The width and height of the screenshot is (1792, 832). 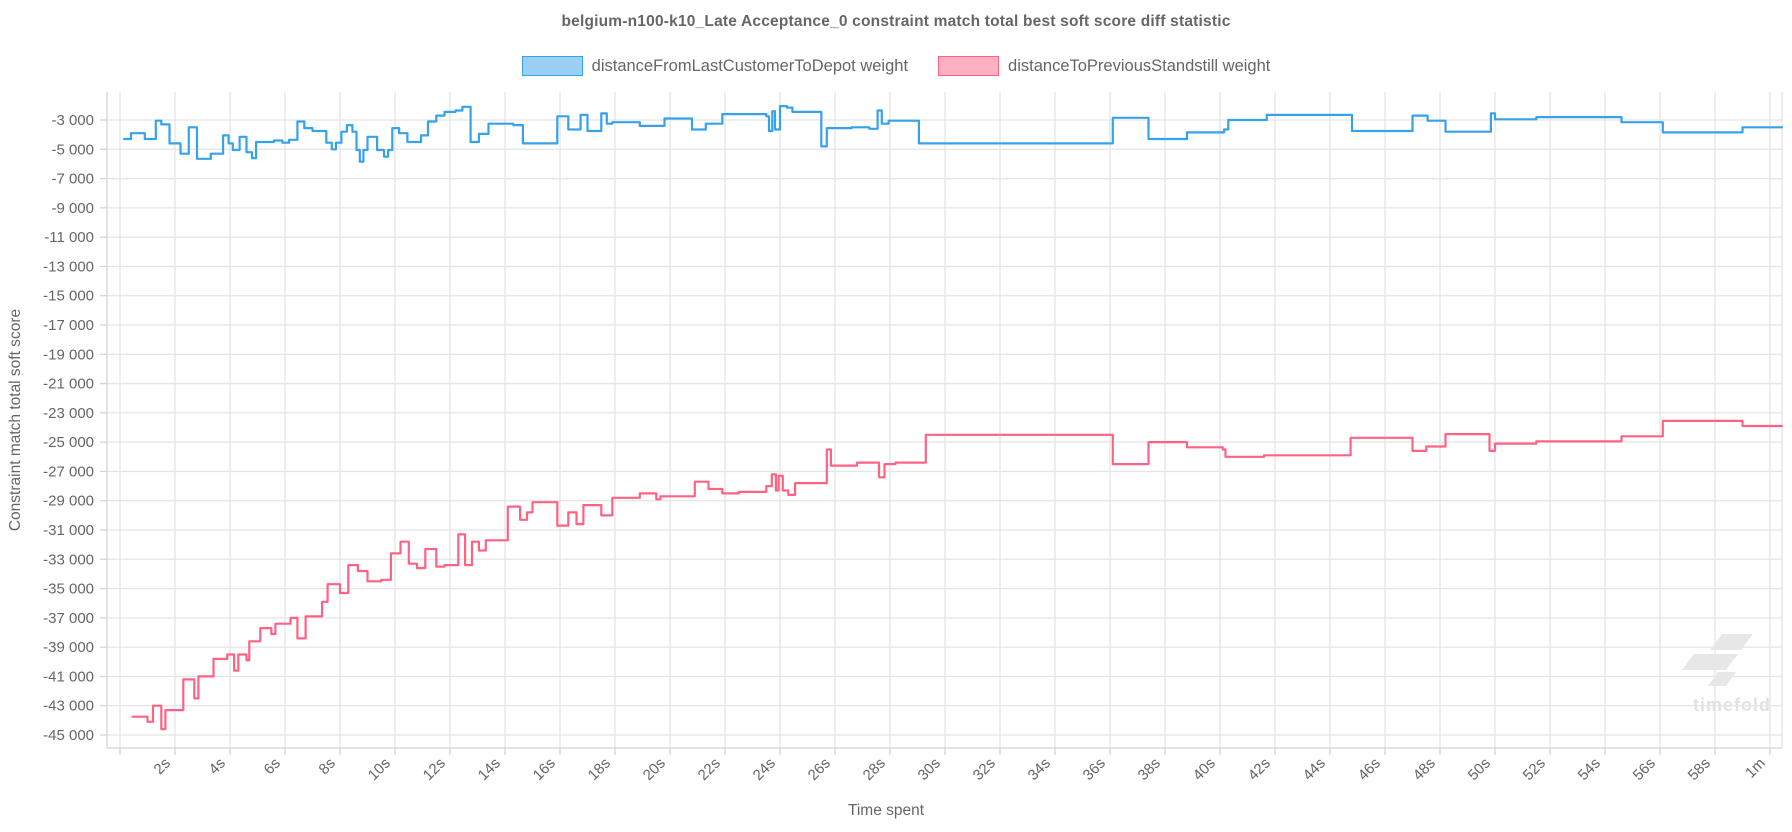 What do you see at coordinates (1094, 769) in the screenshot?
I see `x-tick-label: 36s` at bounding box center [1094, 769].